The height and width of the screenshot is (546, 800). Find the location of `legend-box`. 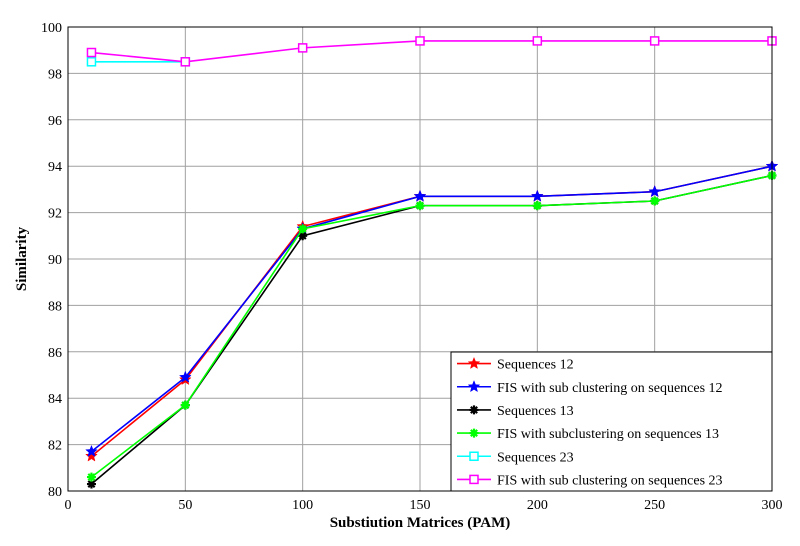

legend-box is located at coordinates (611, 421).